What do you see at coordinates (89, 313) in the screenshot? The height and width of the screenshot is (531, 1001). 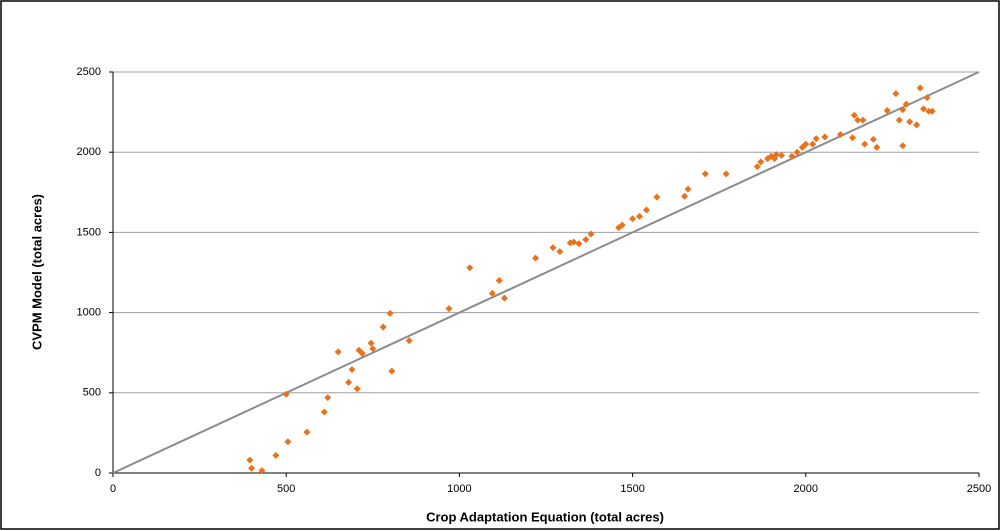 I see `y-tick-label: 1000` at bounding box center [89, 313].